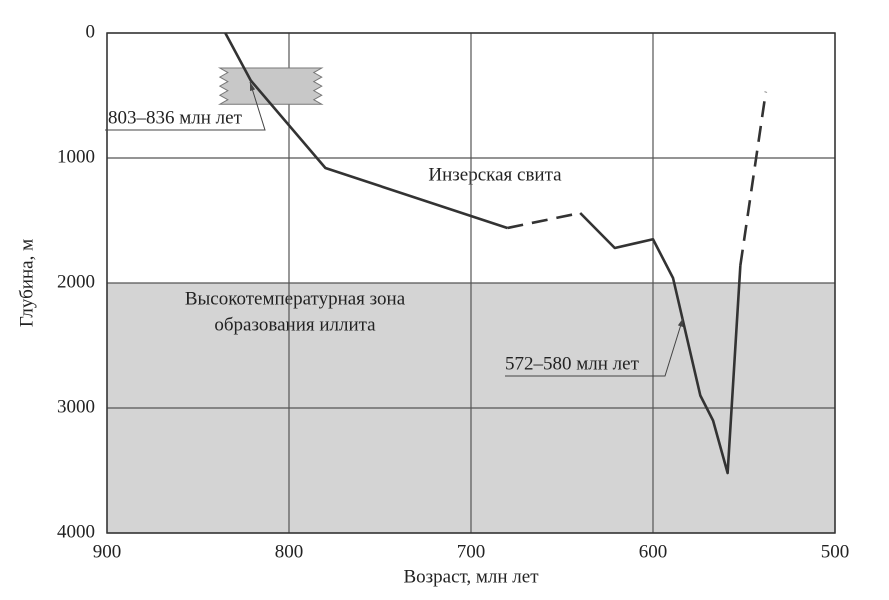 This screenshot has height=600, width=889. Describe the element at coordinates (76, 531) in the screenshot. I see `y-tick-label: 4000` at that location.